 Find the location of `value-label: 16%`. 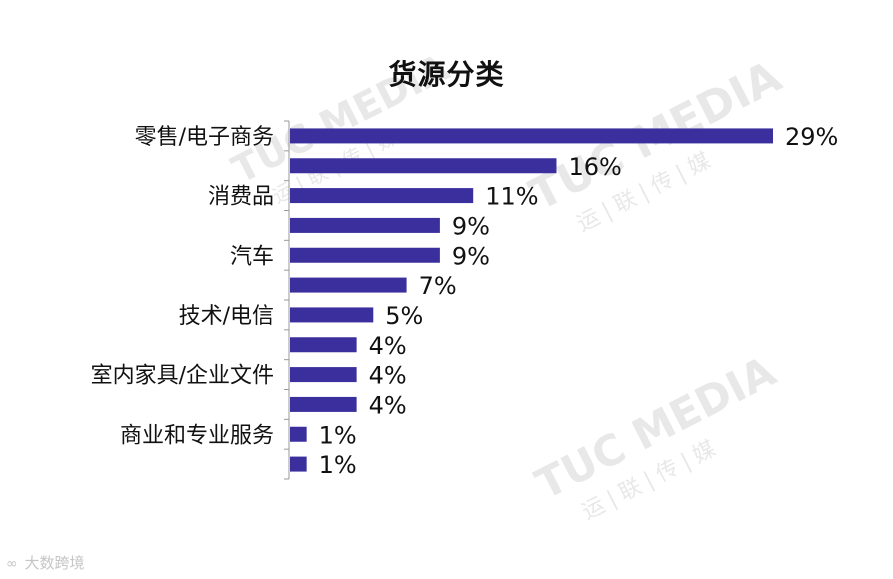

value-label: 16% is located at coordinates (594, 167).